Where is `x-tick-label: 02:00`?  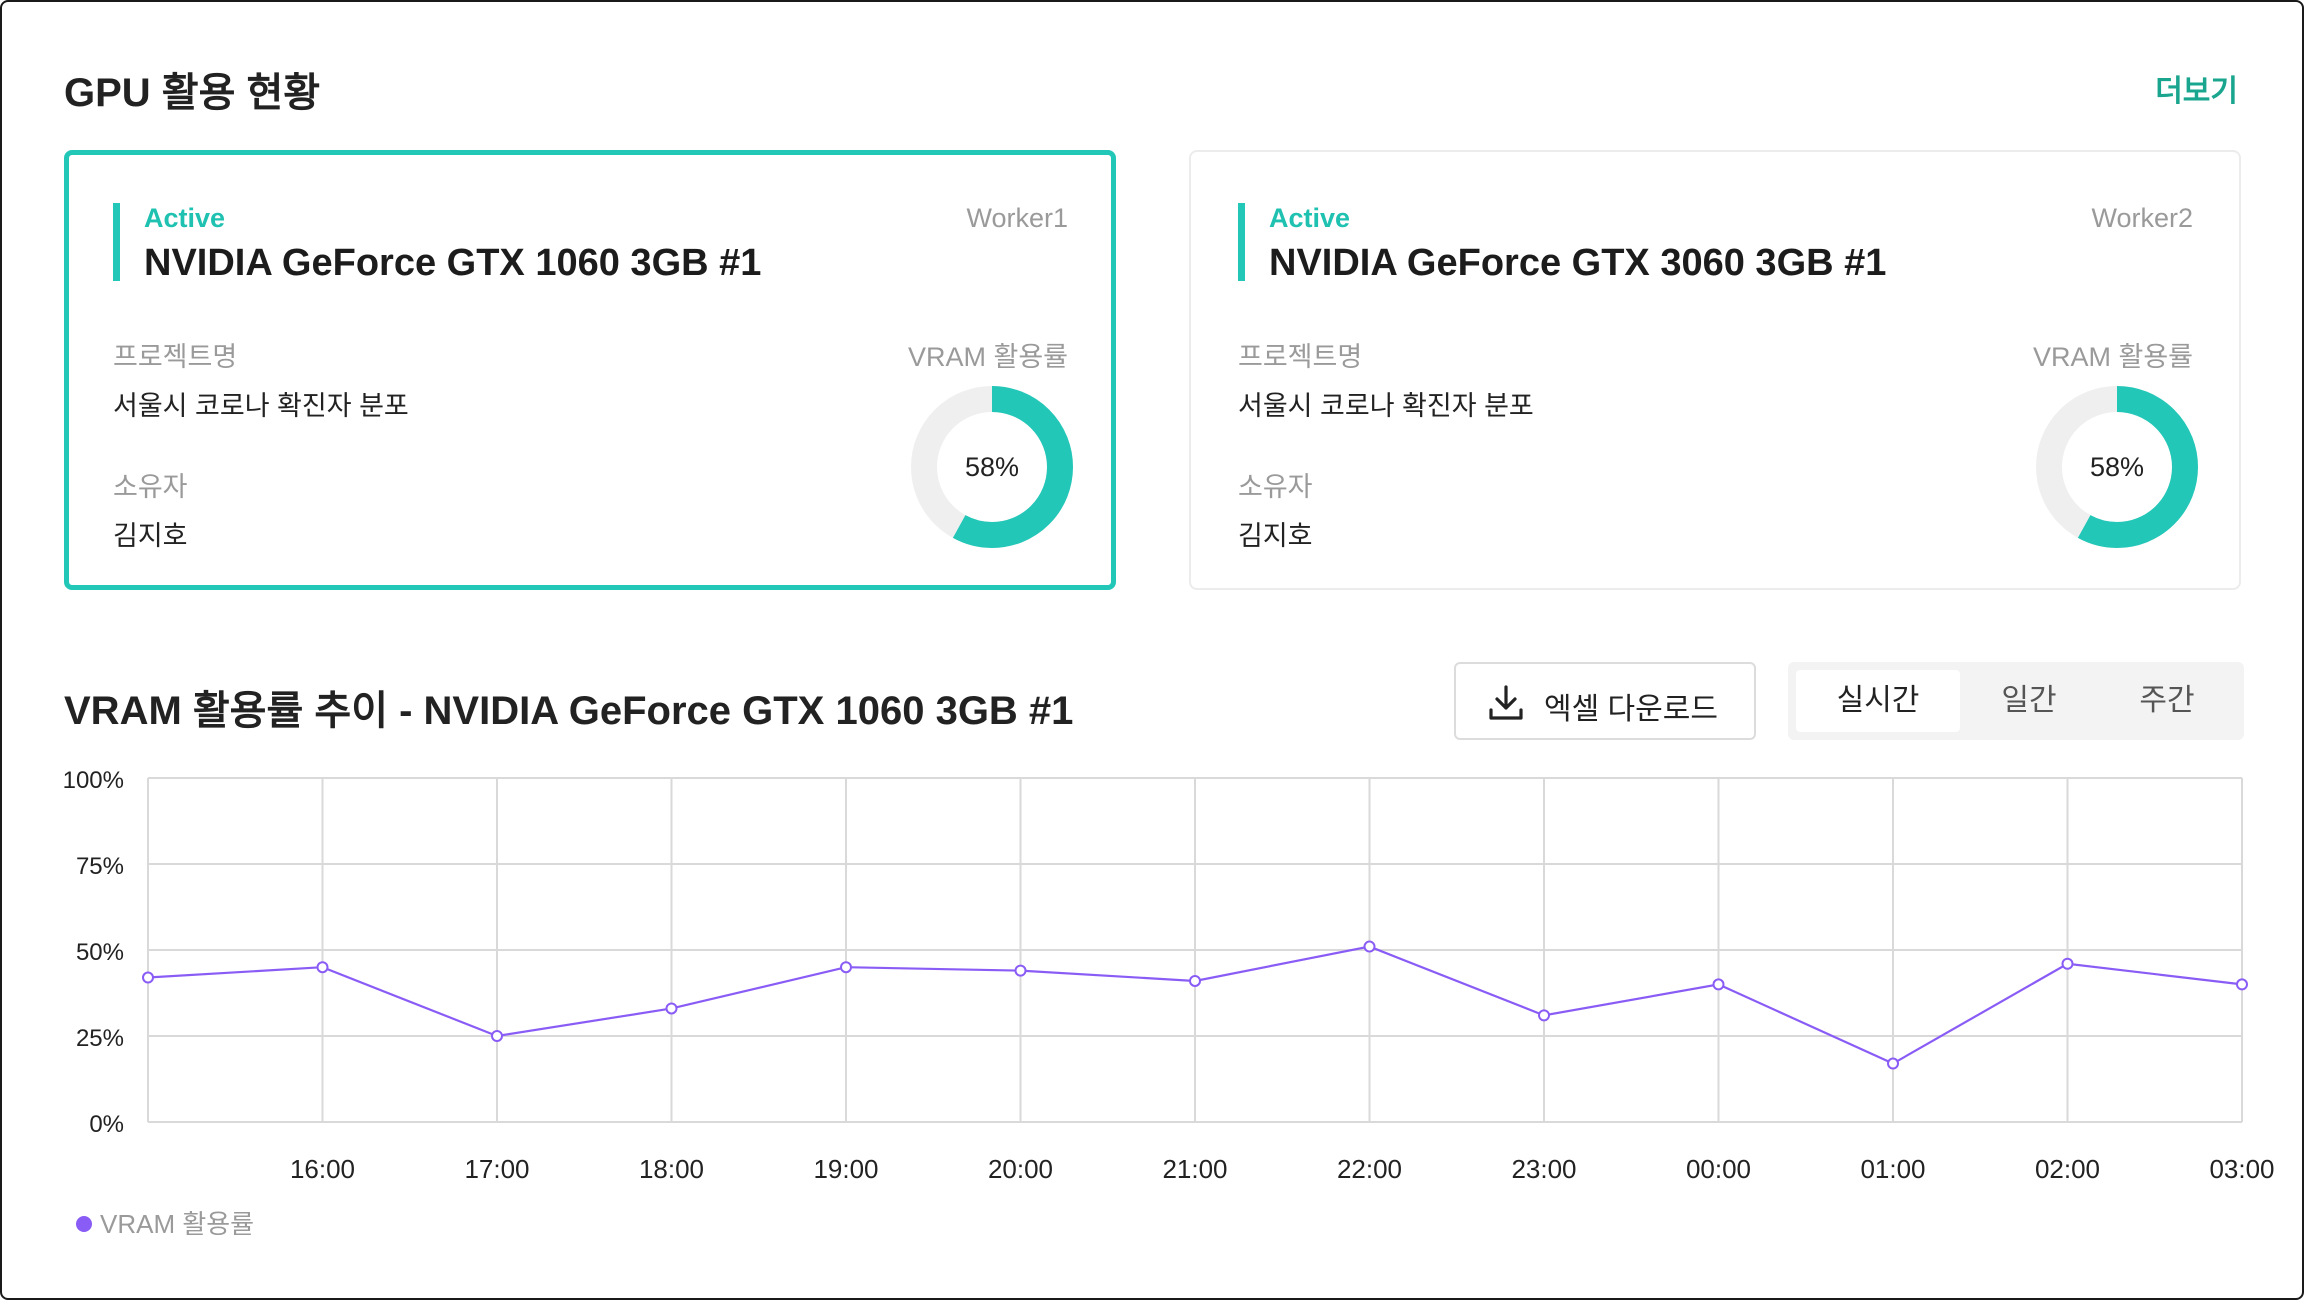
x-tick-label: 02:00 is located at coordinates (2067, 1169).